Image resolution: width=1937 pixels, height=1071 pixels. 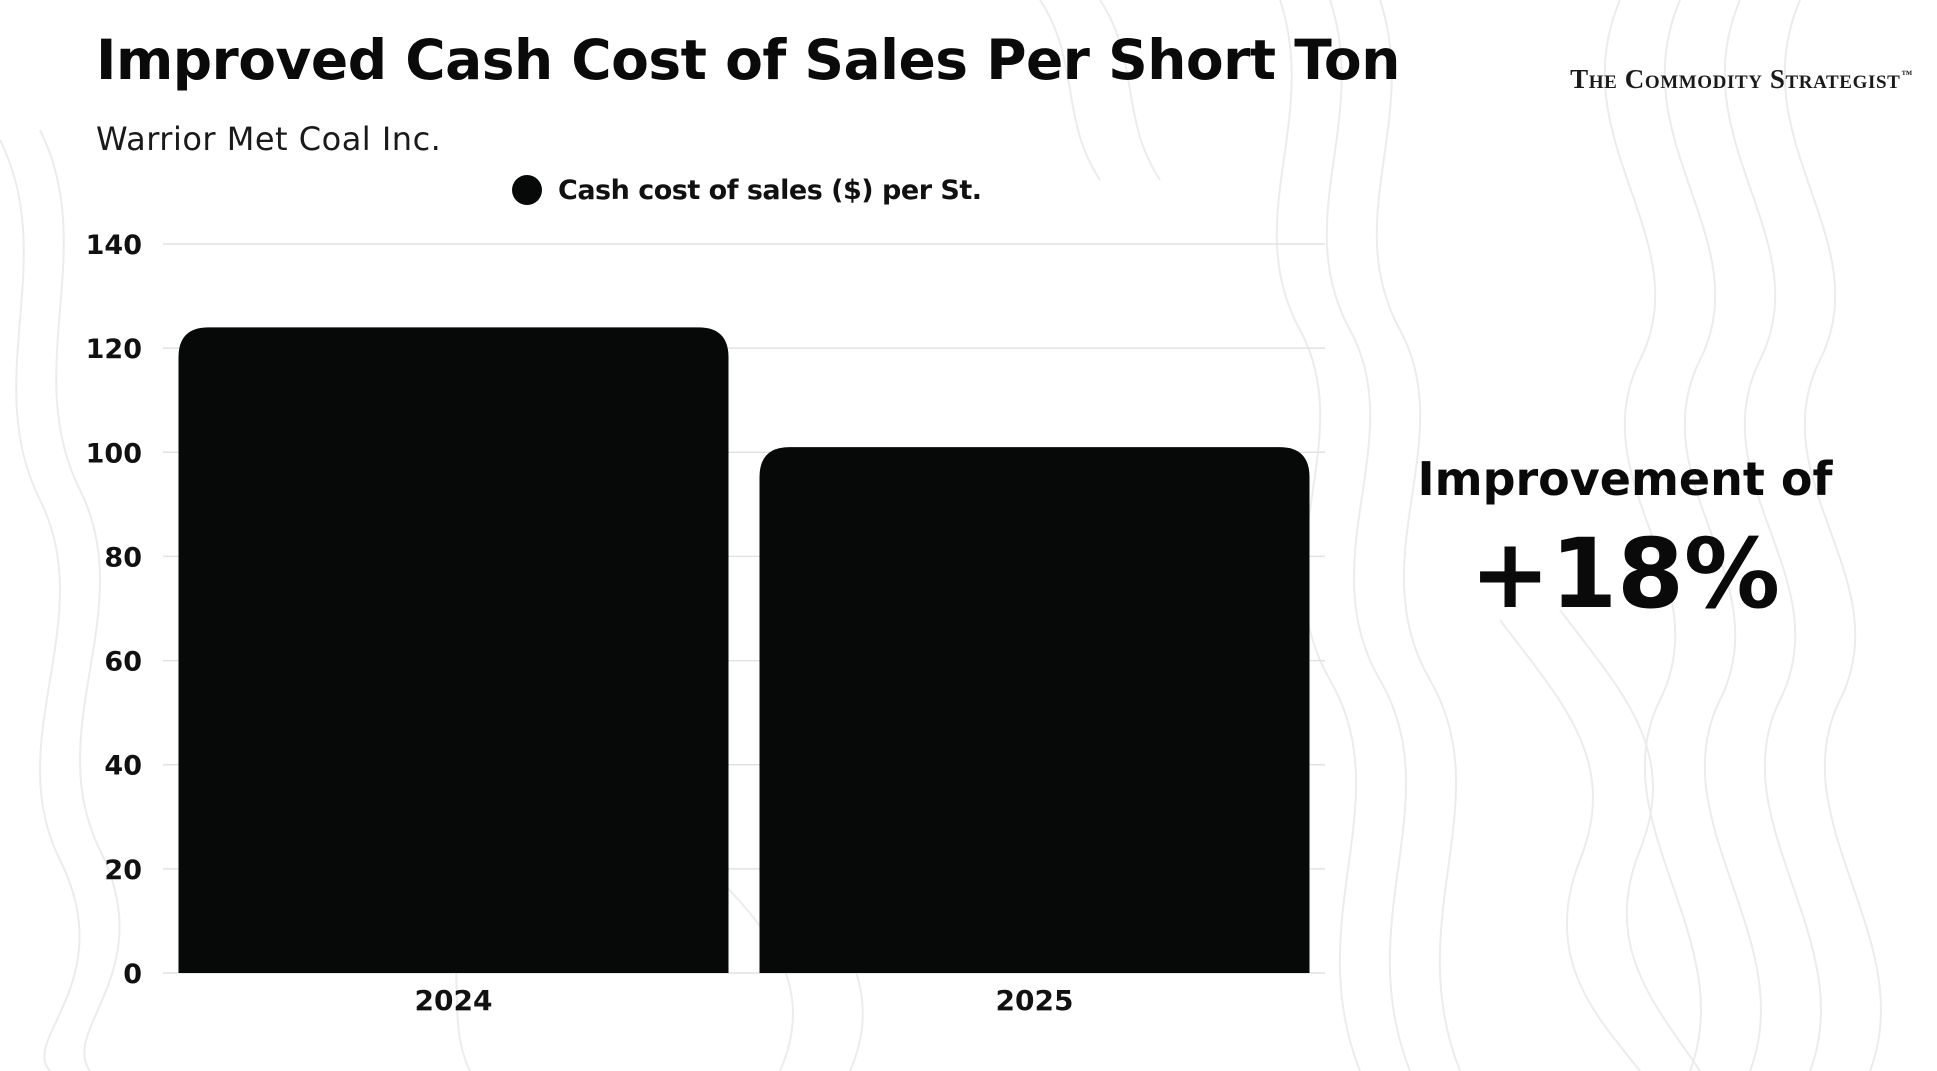 What do you see at coordinates (123, 766) in the screenshot?
I see `y-tick-label: 40` at bounding box center [123, 766].